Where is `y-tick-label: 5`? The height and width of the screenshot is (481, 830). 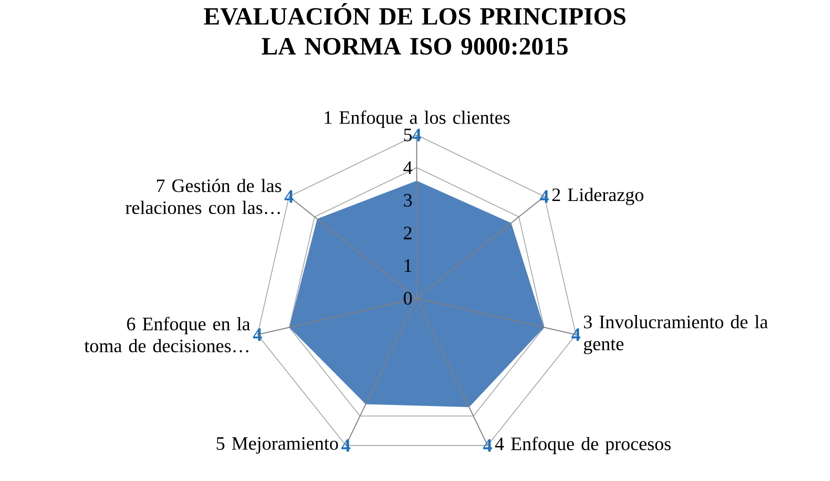
y-tick-label: 5 is located at coordinates (408, 135).